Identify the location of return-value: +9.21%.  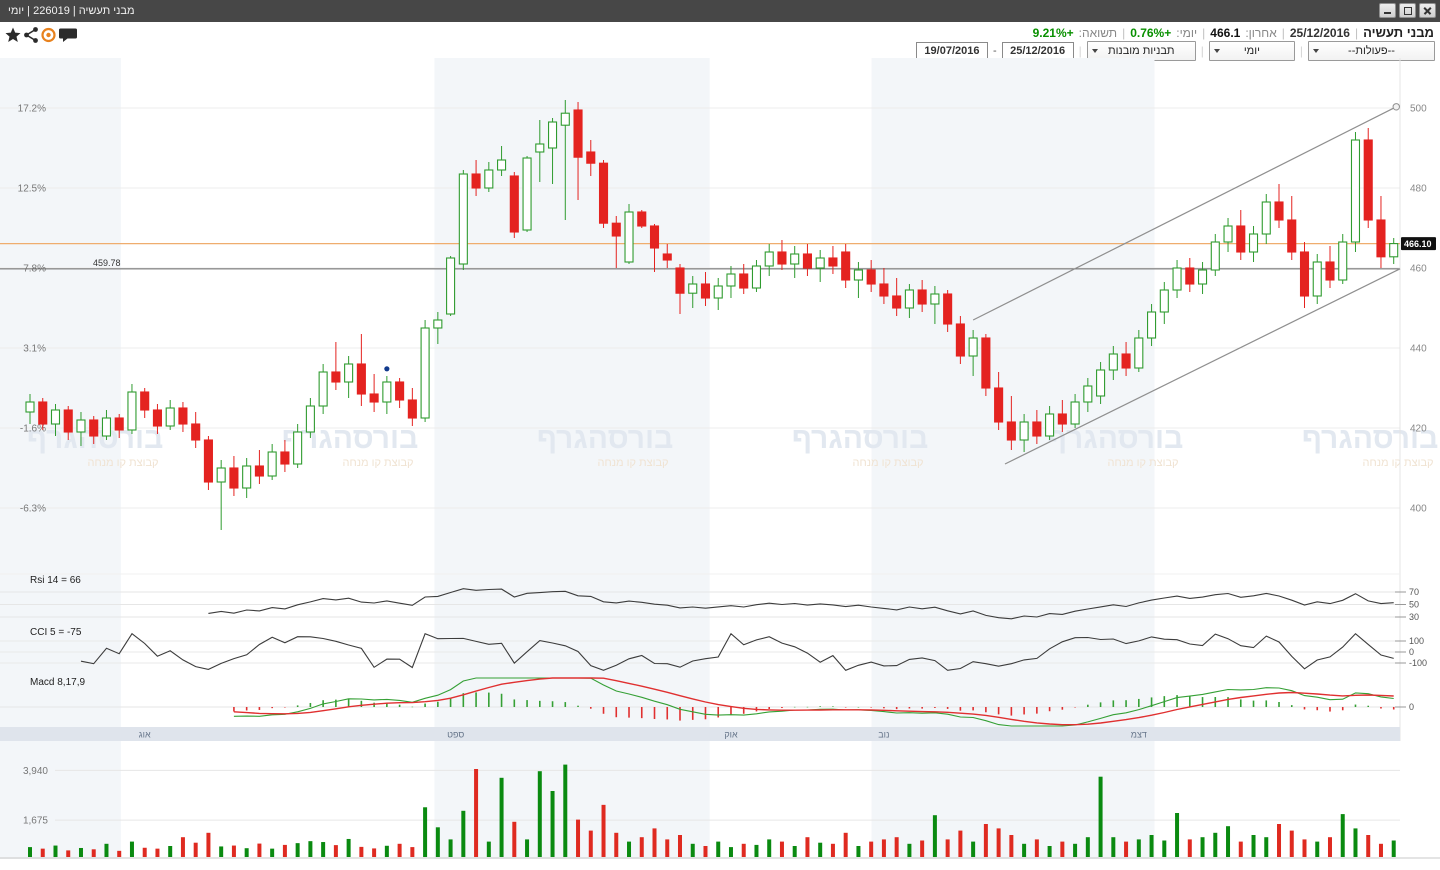
(1053, 33).